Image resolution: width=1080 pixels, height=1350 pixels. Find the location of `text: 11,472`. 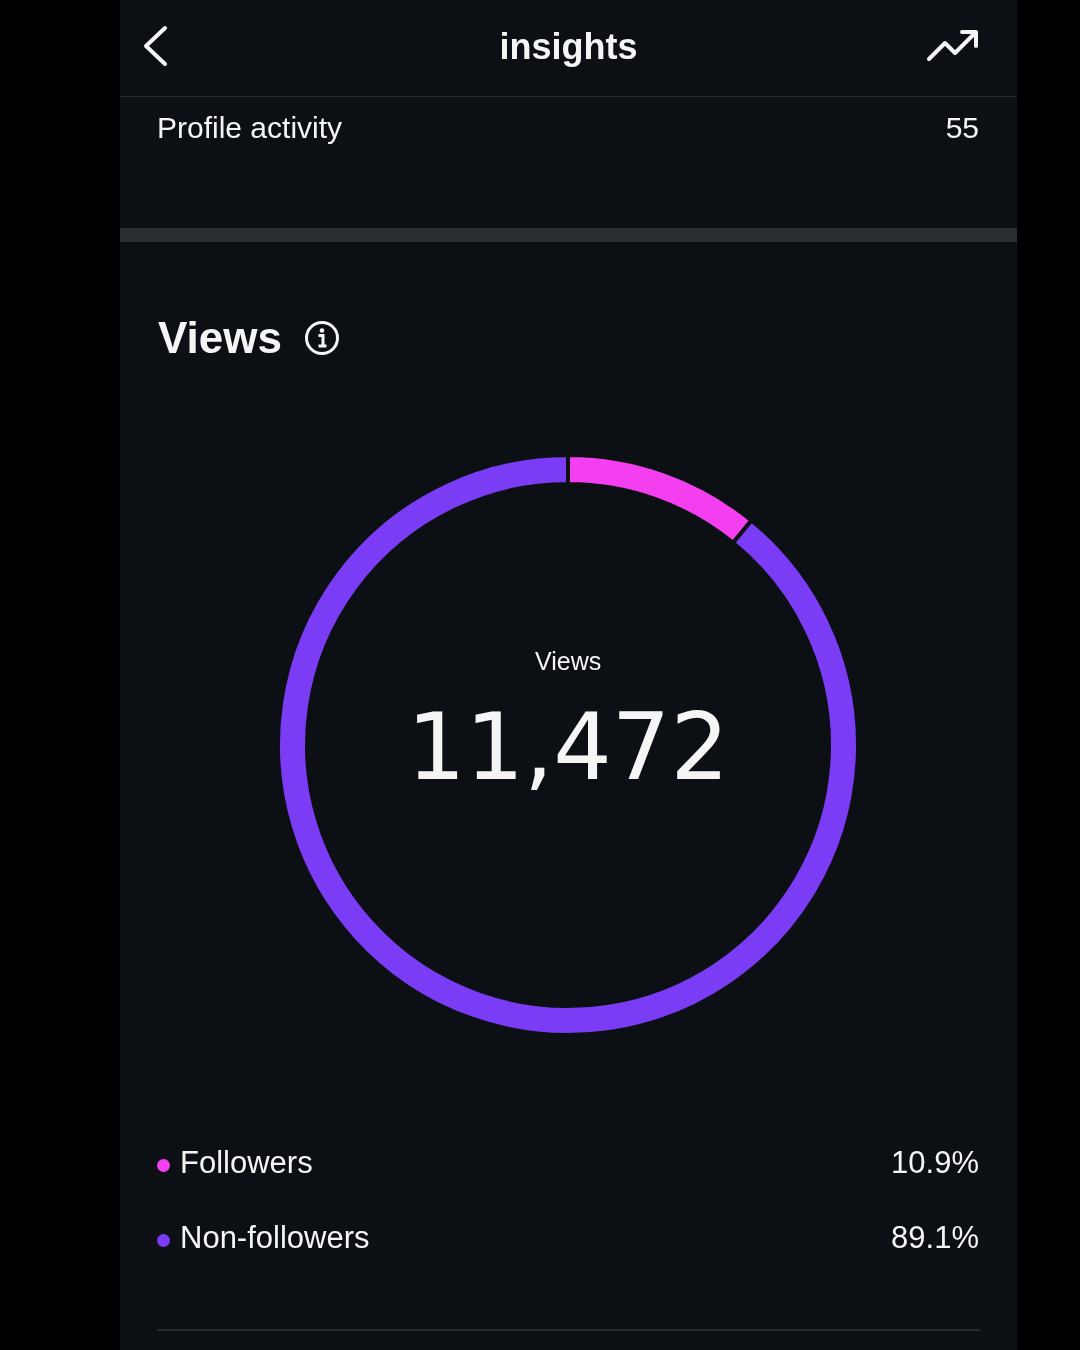

text: 11,472 is located at coordinates (568, 747).